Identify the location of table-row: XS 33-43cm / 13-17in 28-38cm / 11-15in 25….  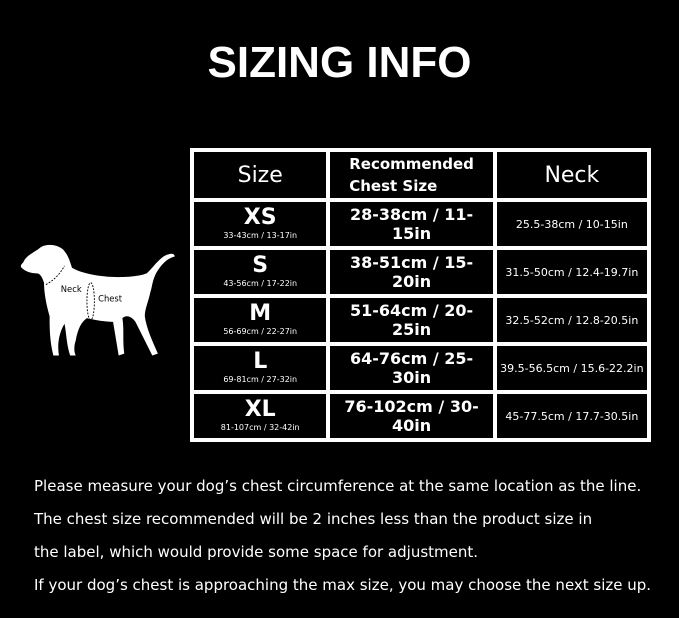
(420, 224).